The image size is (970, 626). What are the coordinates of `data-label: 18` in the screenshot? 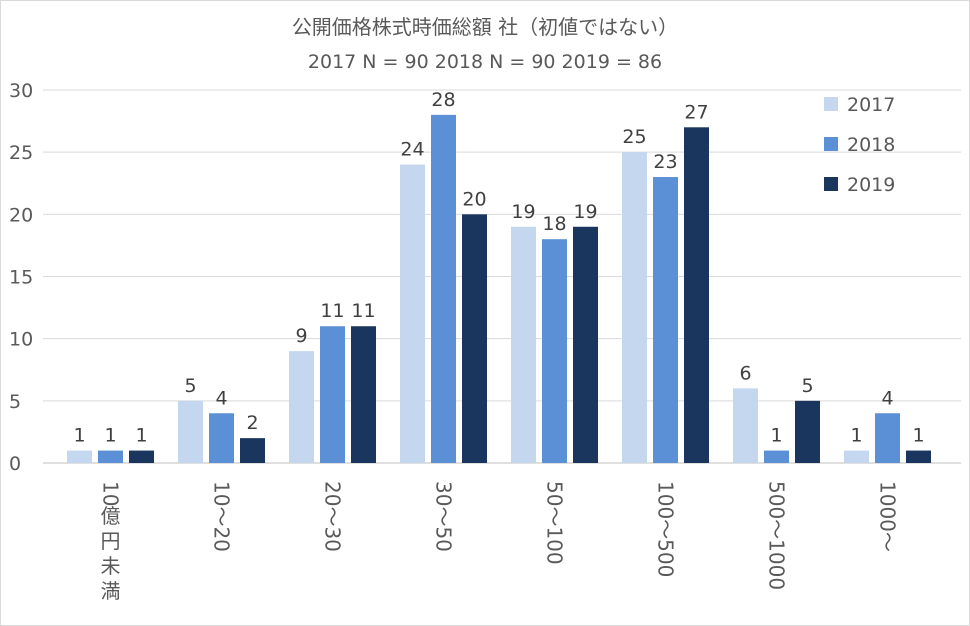 It's located at (554, 224).